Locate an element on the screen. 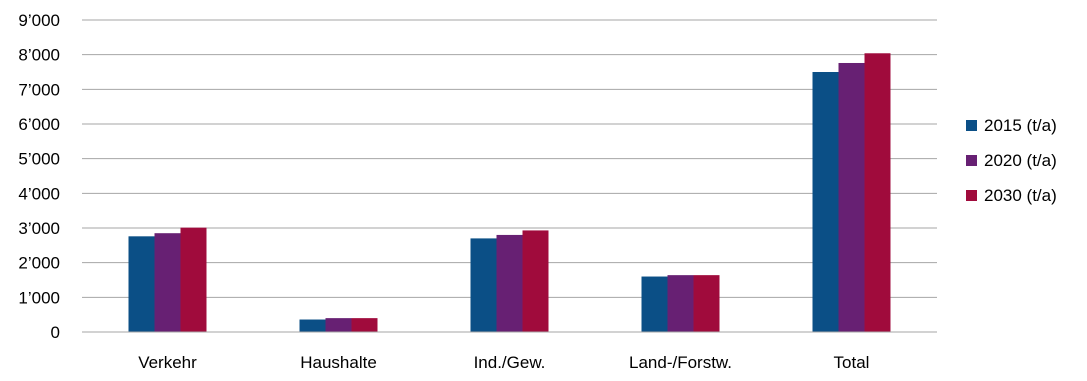 Image resolution: width=1087 pixels, height=381 pixels. y-tick-label: 6’000 is located at coordinates (39, 124).